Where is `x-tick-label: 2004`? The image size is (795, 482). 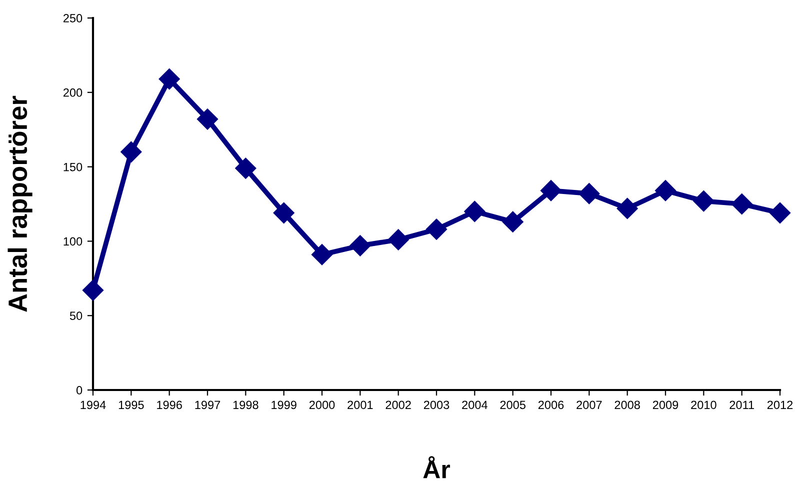
x-tick-label: 2004 is located at coordinates (475, 405).